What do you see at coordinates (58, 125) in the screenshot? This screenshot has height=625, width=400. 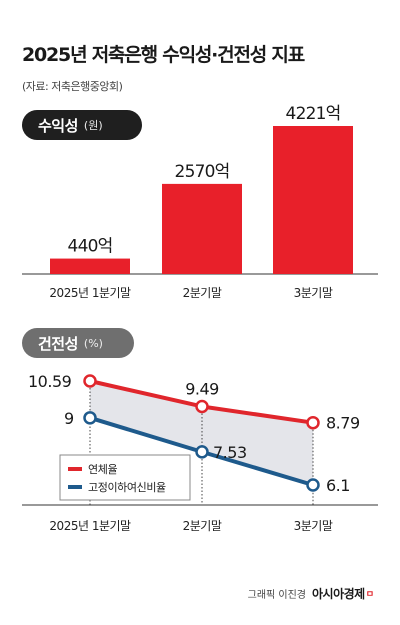 I see `profitability-label: 수익성` at bounding box center [58, 125].